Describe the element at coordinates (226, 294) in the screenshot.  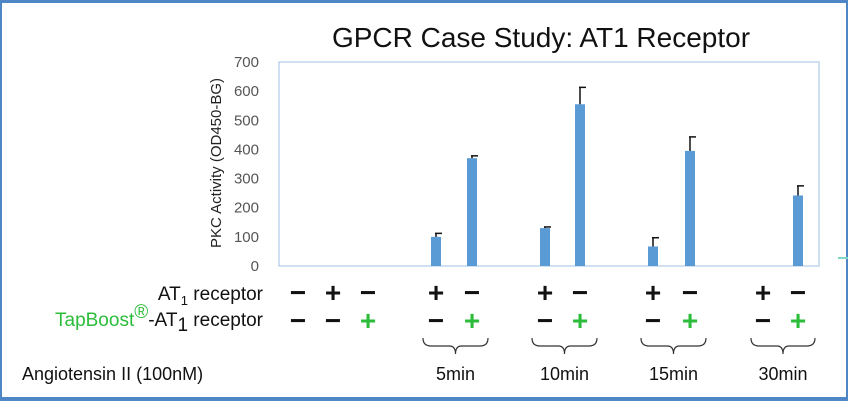
I see `at1-label-rest: receptor` at that location.